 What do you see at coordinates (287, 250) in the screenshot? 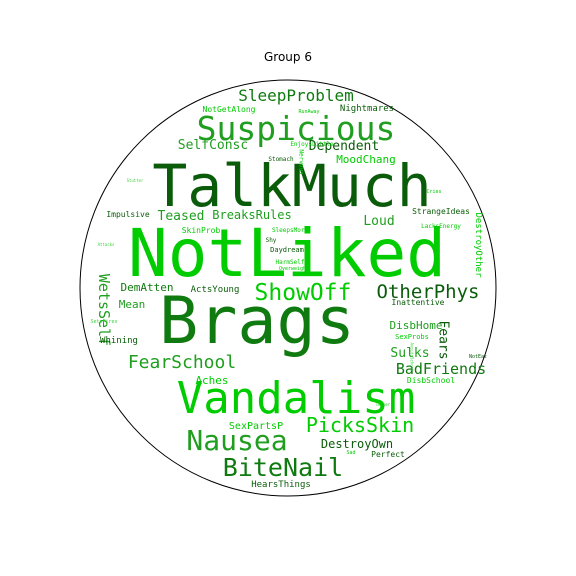
I see `word-daydream: Daydream` at bounding box center [287, 250].